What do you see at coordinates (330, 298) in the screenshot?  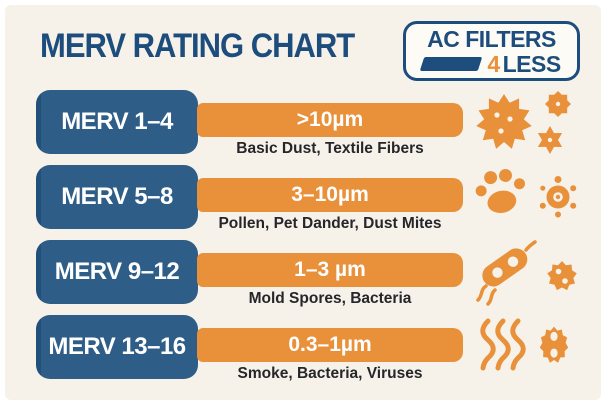 I see `particles-caption: Mold Spores, Bacteria` at bounding box center [330, 298].